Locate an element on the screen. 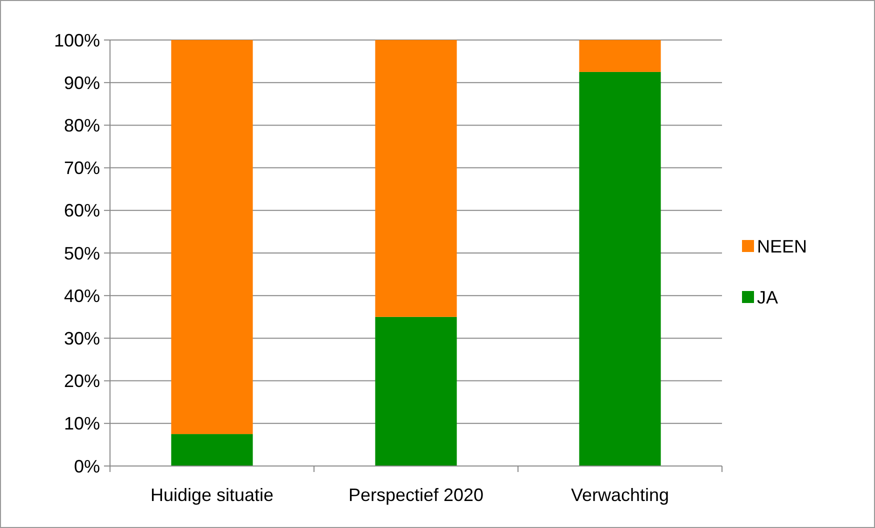 The height and width of the screenshot is (528, 875). y-tick-label: 70% is located at coordinates (82, 168).